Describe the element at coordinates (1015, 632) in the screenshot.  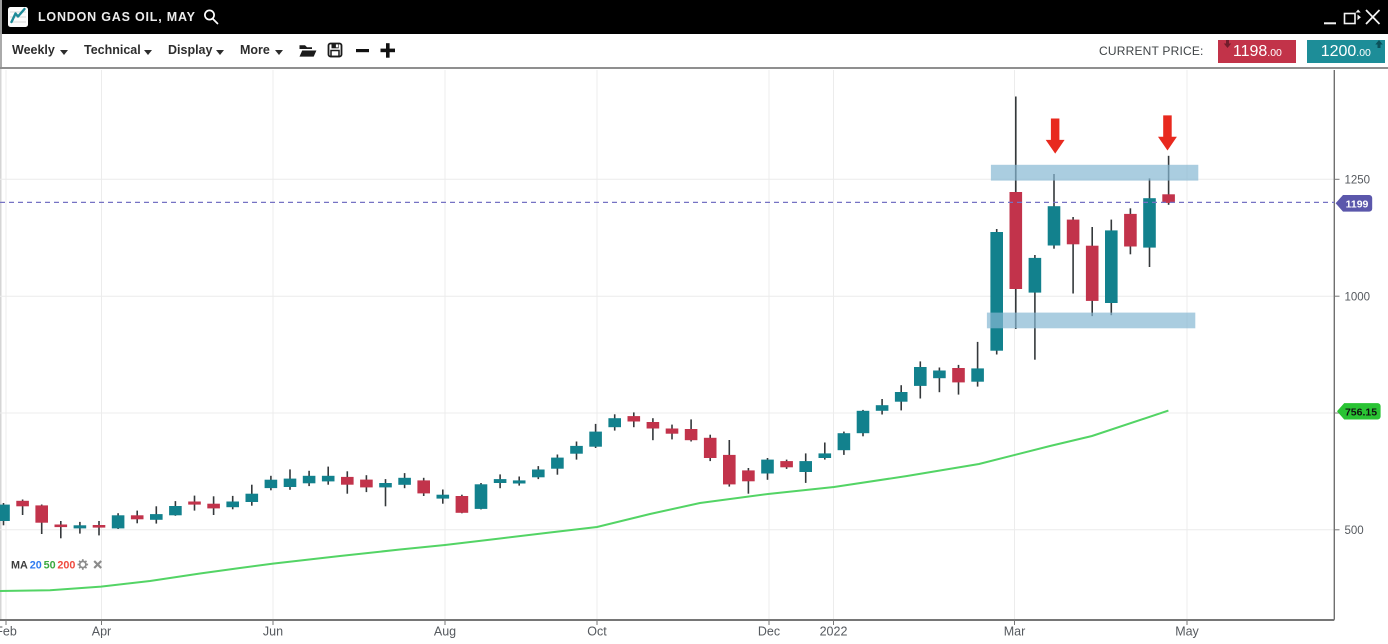
I see `svg-text: Mar` at that location.